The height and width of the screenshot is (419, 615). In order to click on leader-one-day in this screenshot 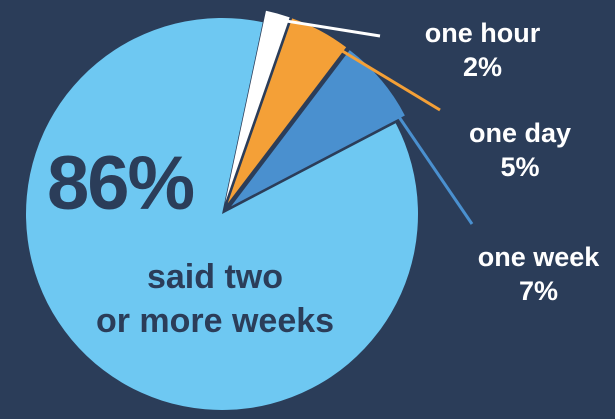, I will do `click(378, 73)`.